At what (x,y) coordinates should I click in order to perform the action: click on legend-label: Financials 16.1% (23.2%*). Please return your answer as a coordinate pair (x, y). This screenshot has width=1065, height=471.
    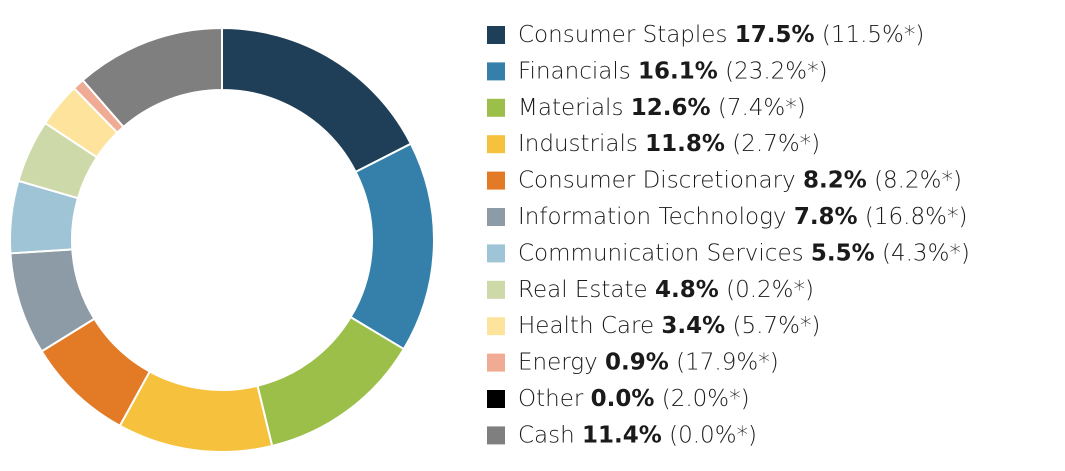
    Looking at the image, I should click on (673, 71).